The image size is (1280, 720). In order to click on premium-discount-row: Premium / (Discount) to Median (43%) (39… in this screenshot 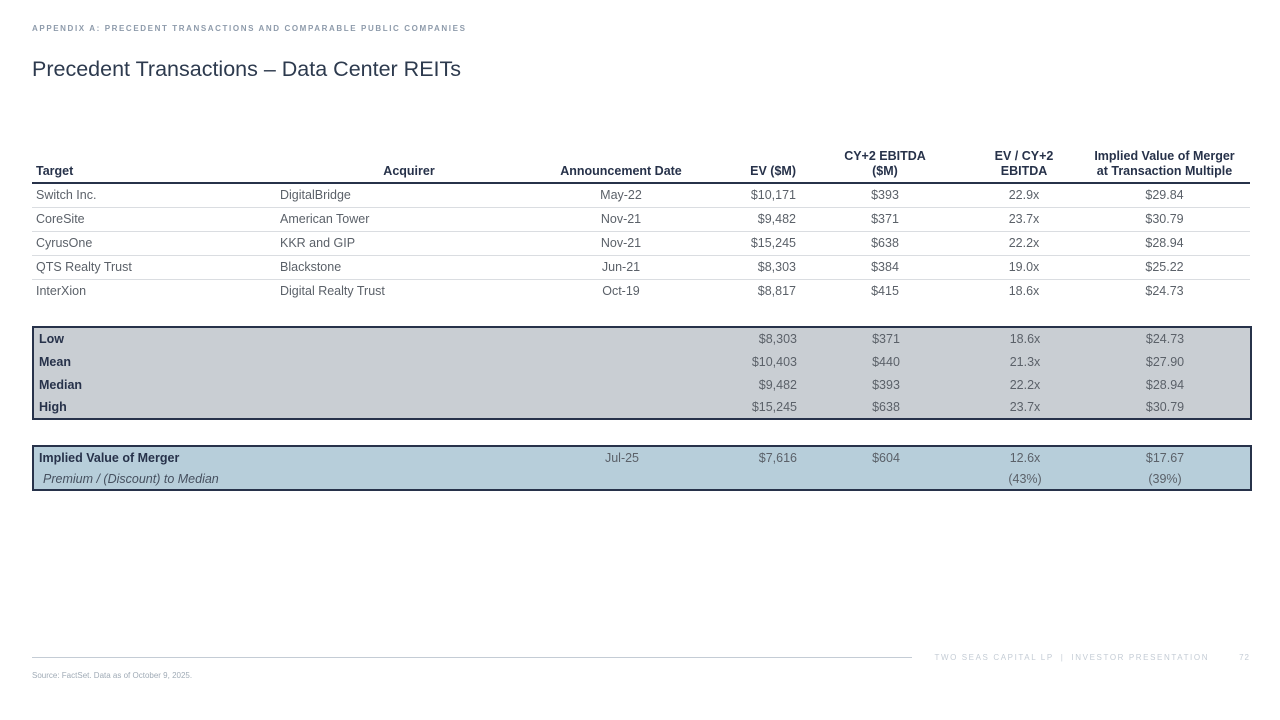, I will do `click(642, 479)`.